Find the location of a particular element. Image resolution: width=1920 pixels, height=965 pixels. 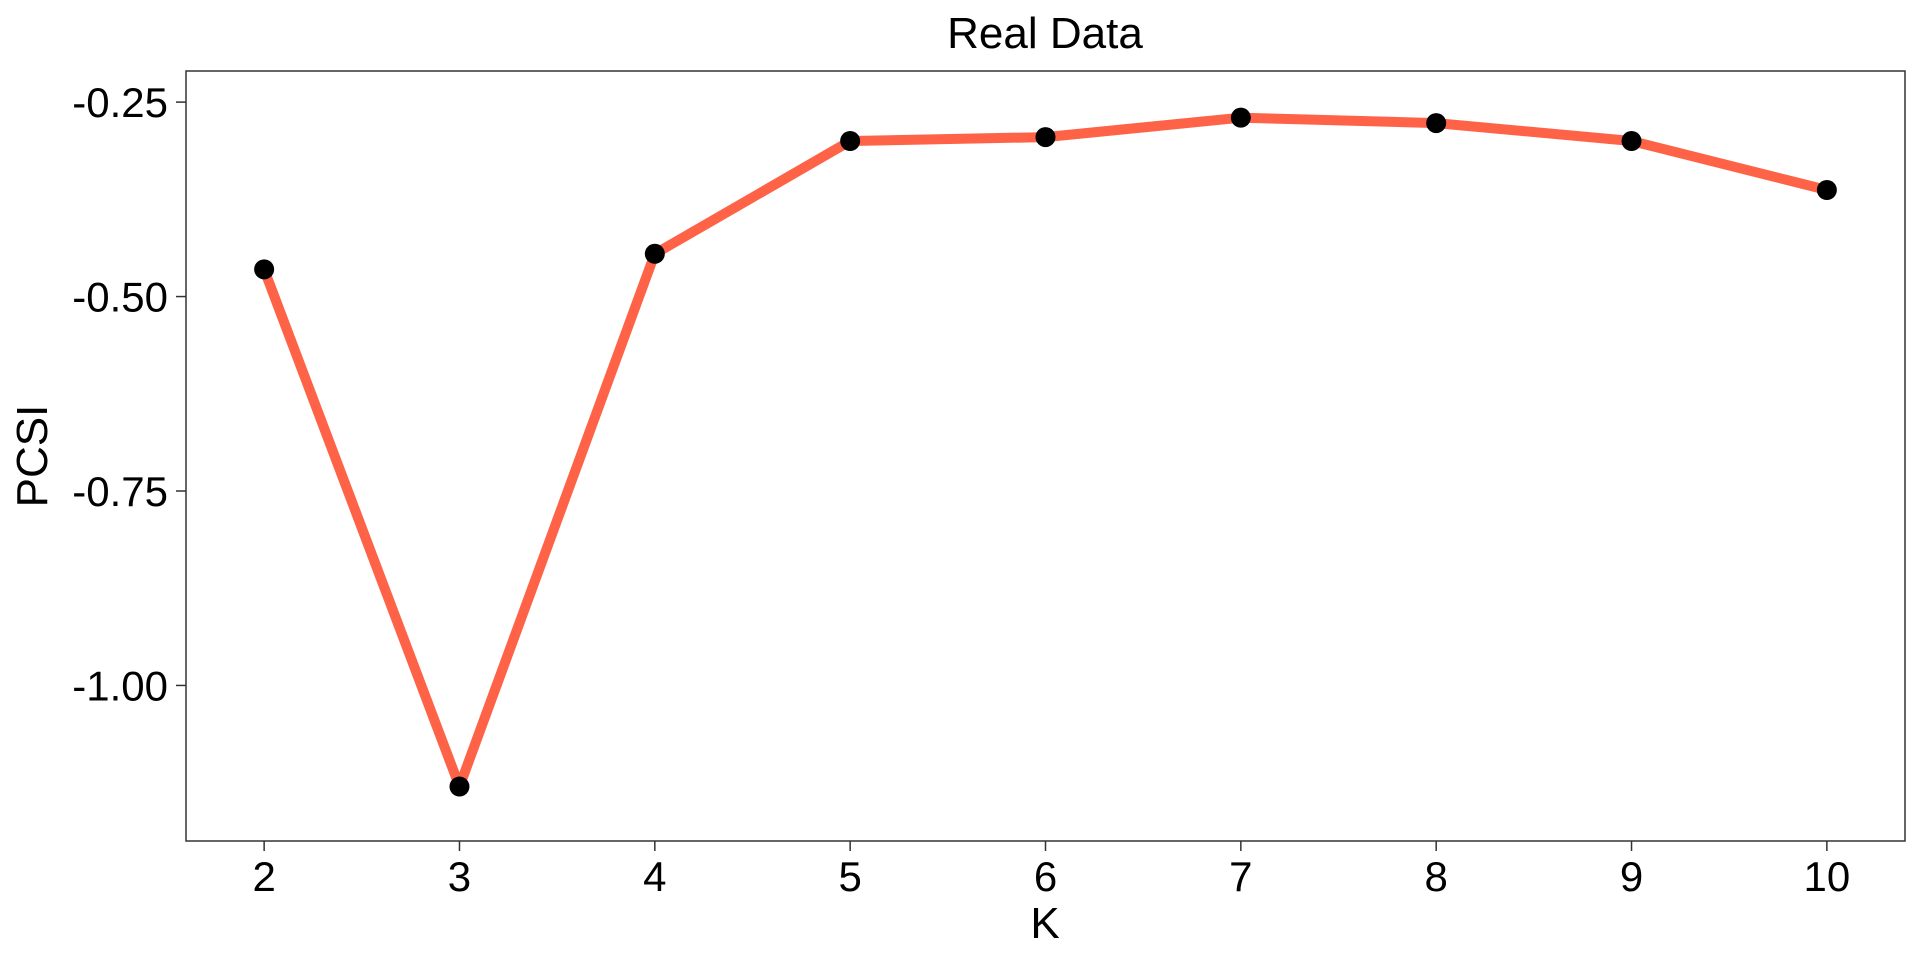

x-tick-label: 7 is located at coordinates (1240, 876).